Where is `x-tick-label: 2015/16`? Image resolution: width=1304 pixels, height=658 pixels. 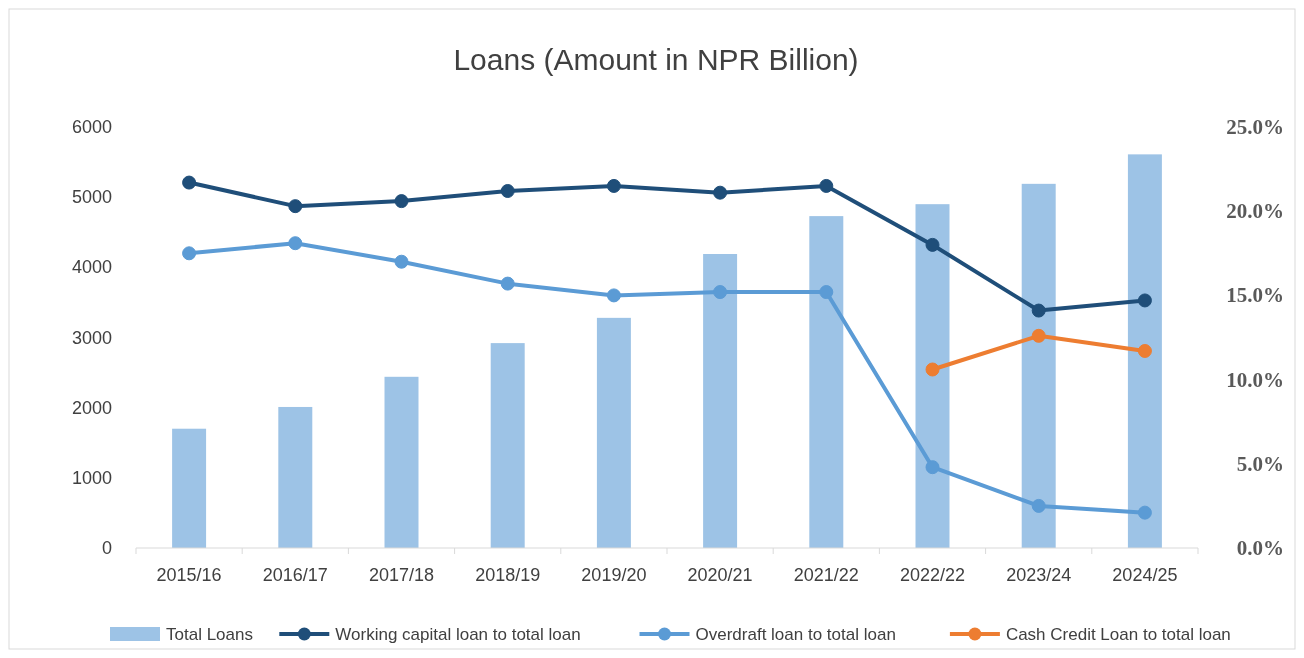
x-tick-label: 2015/16 is located at coordinates (189, 575).